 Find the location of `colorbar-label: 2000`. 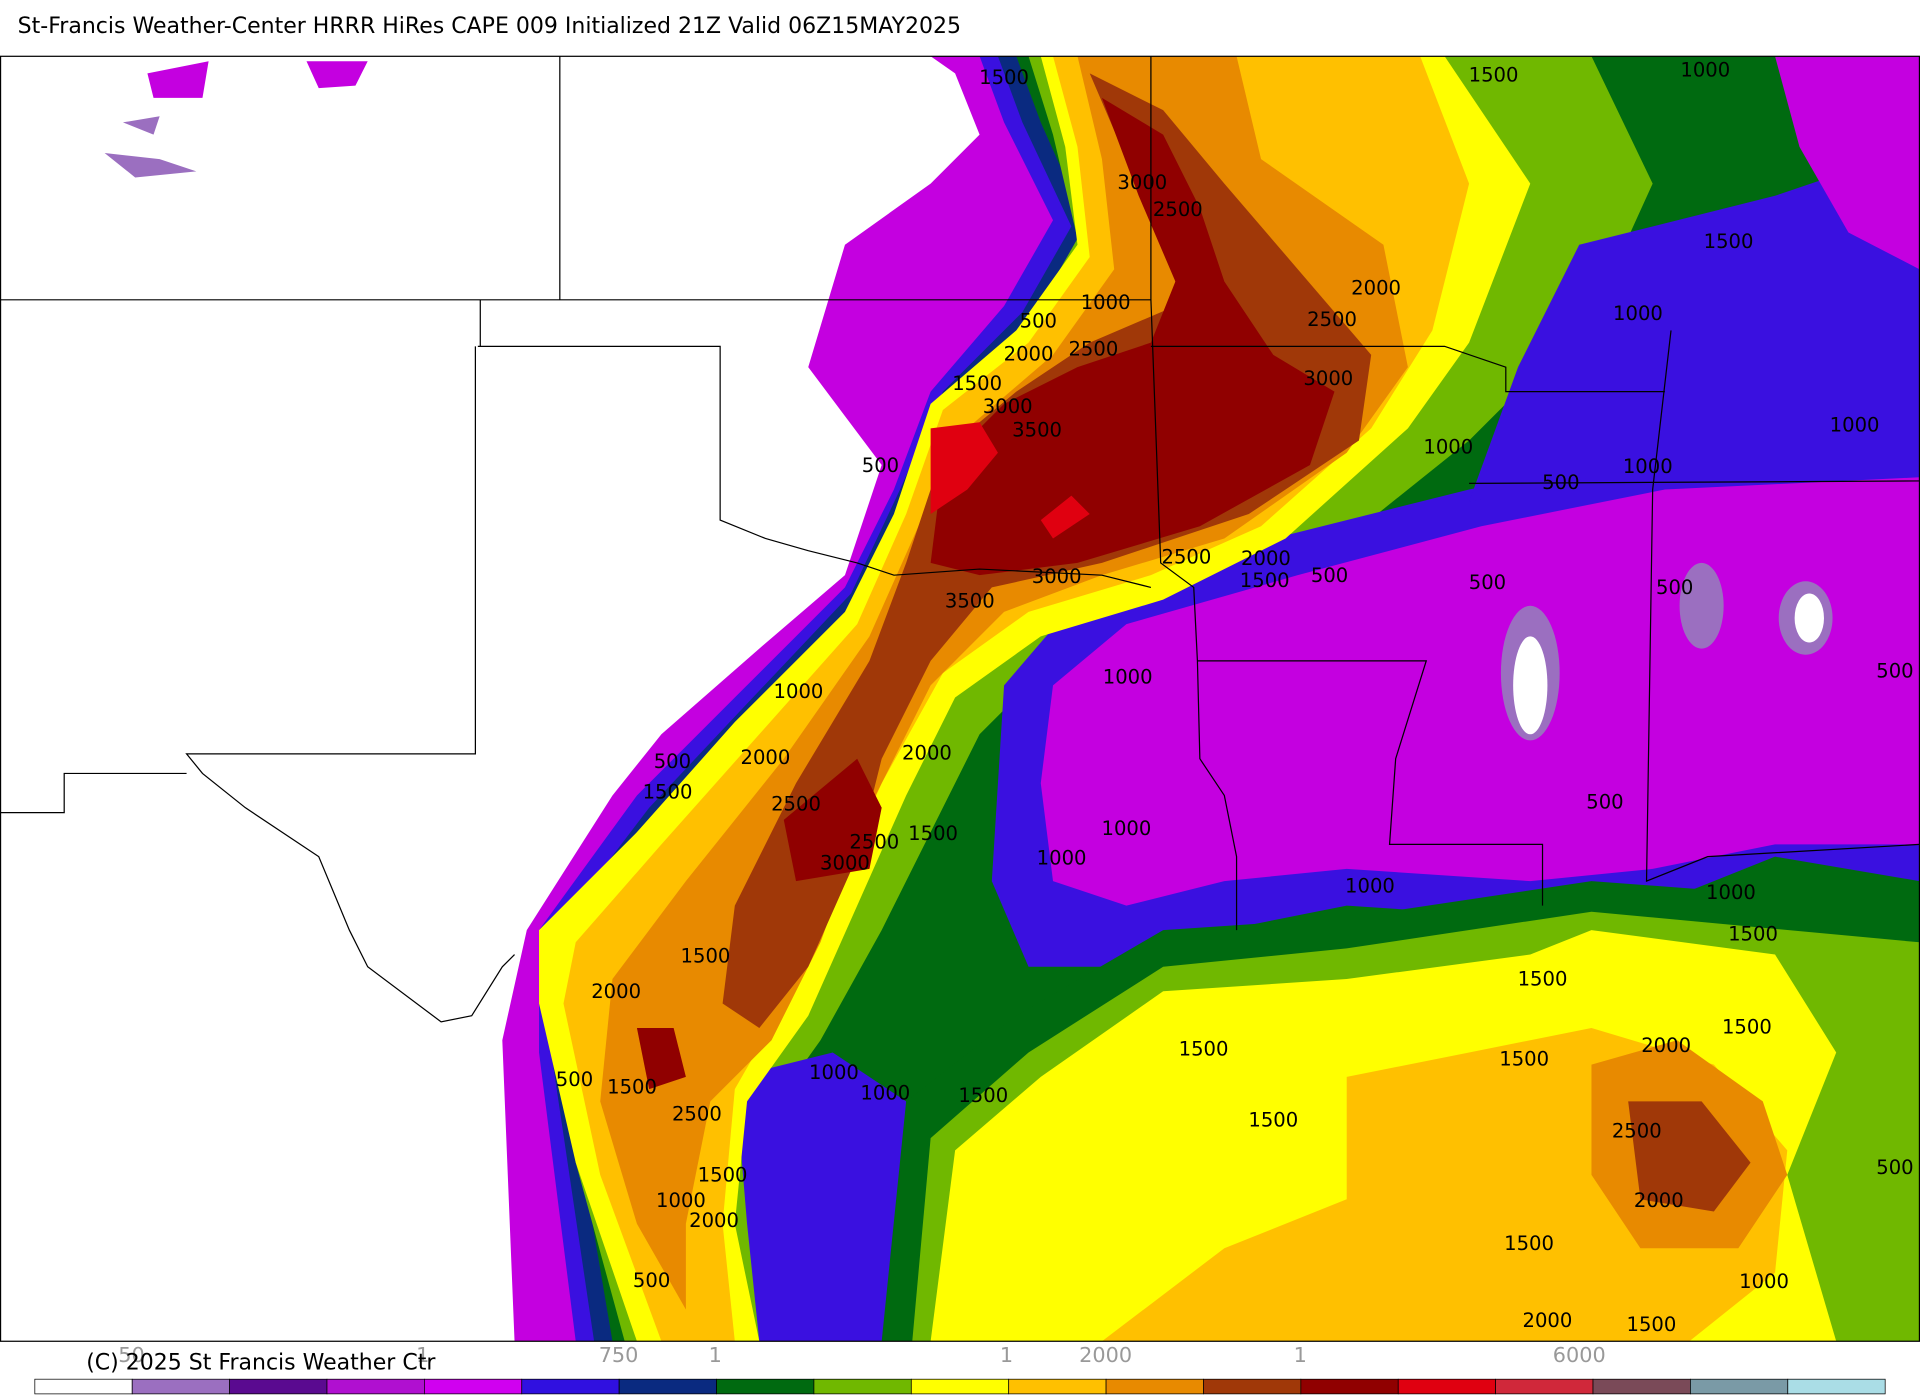

colorbar-label: 2000 is located at coordinates (1105, 1355).